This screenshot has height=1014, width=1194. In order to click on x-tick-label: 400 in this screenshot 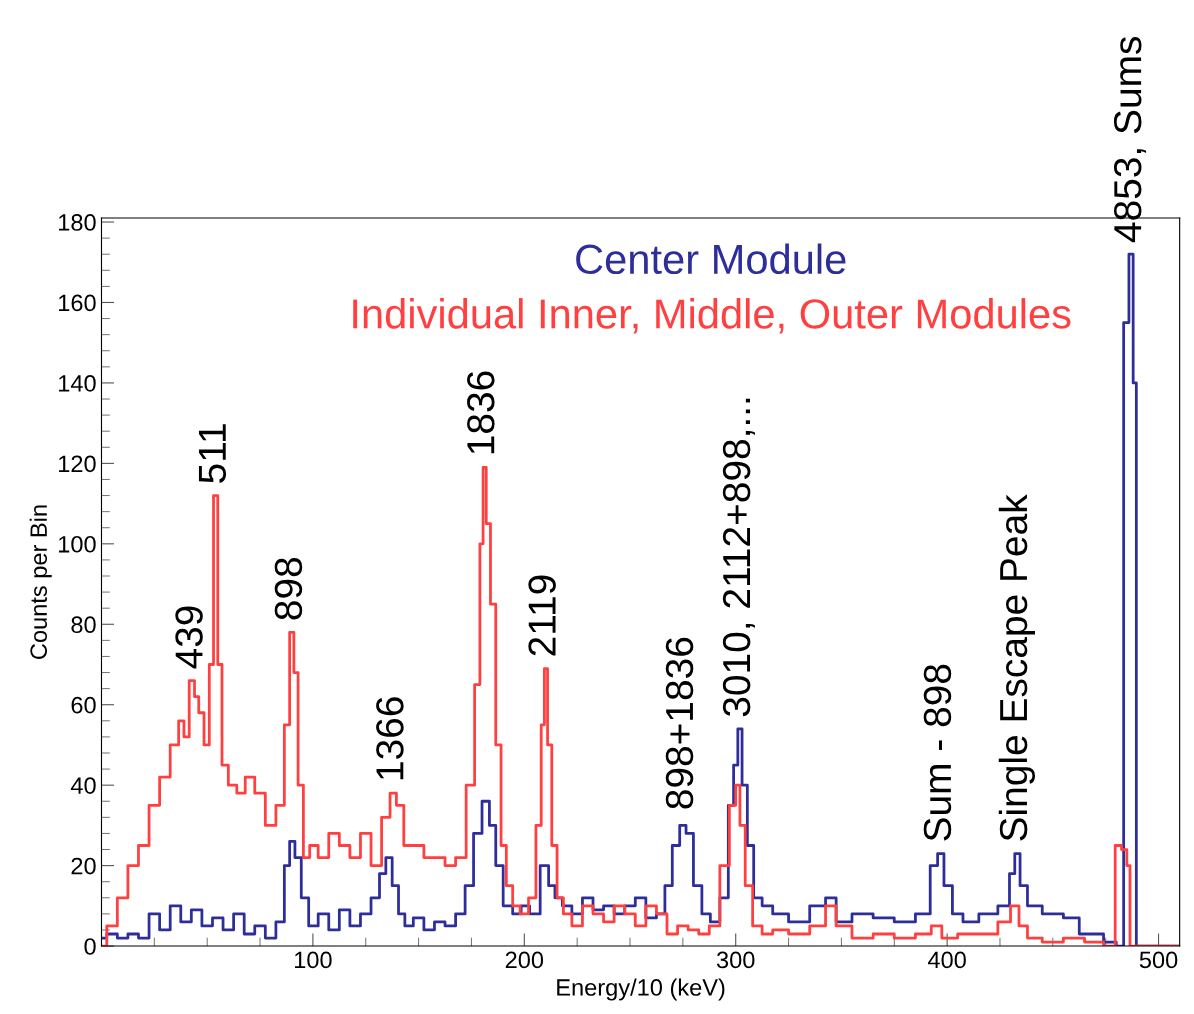, I will do `click(946, 960)`.